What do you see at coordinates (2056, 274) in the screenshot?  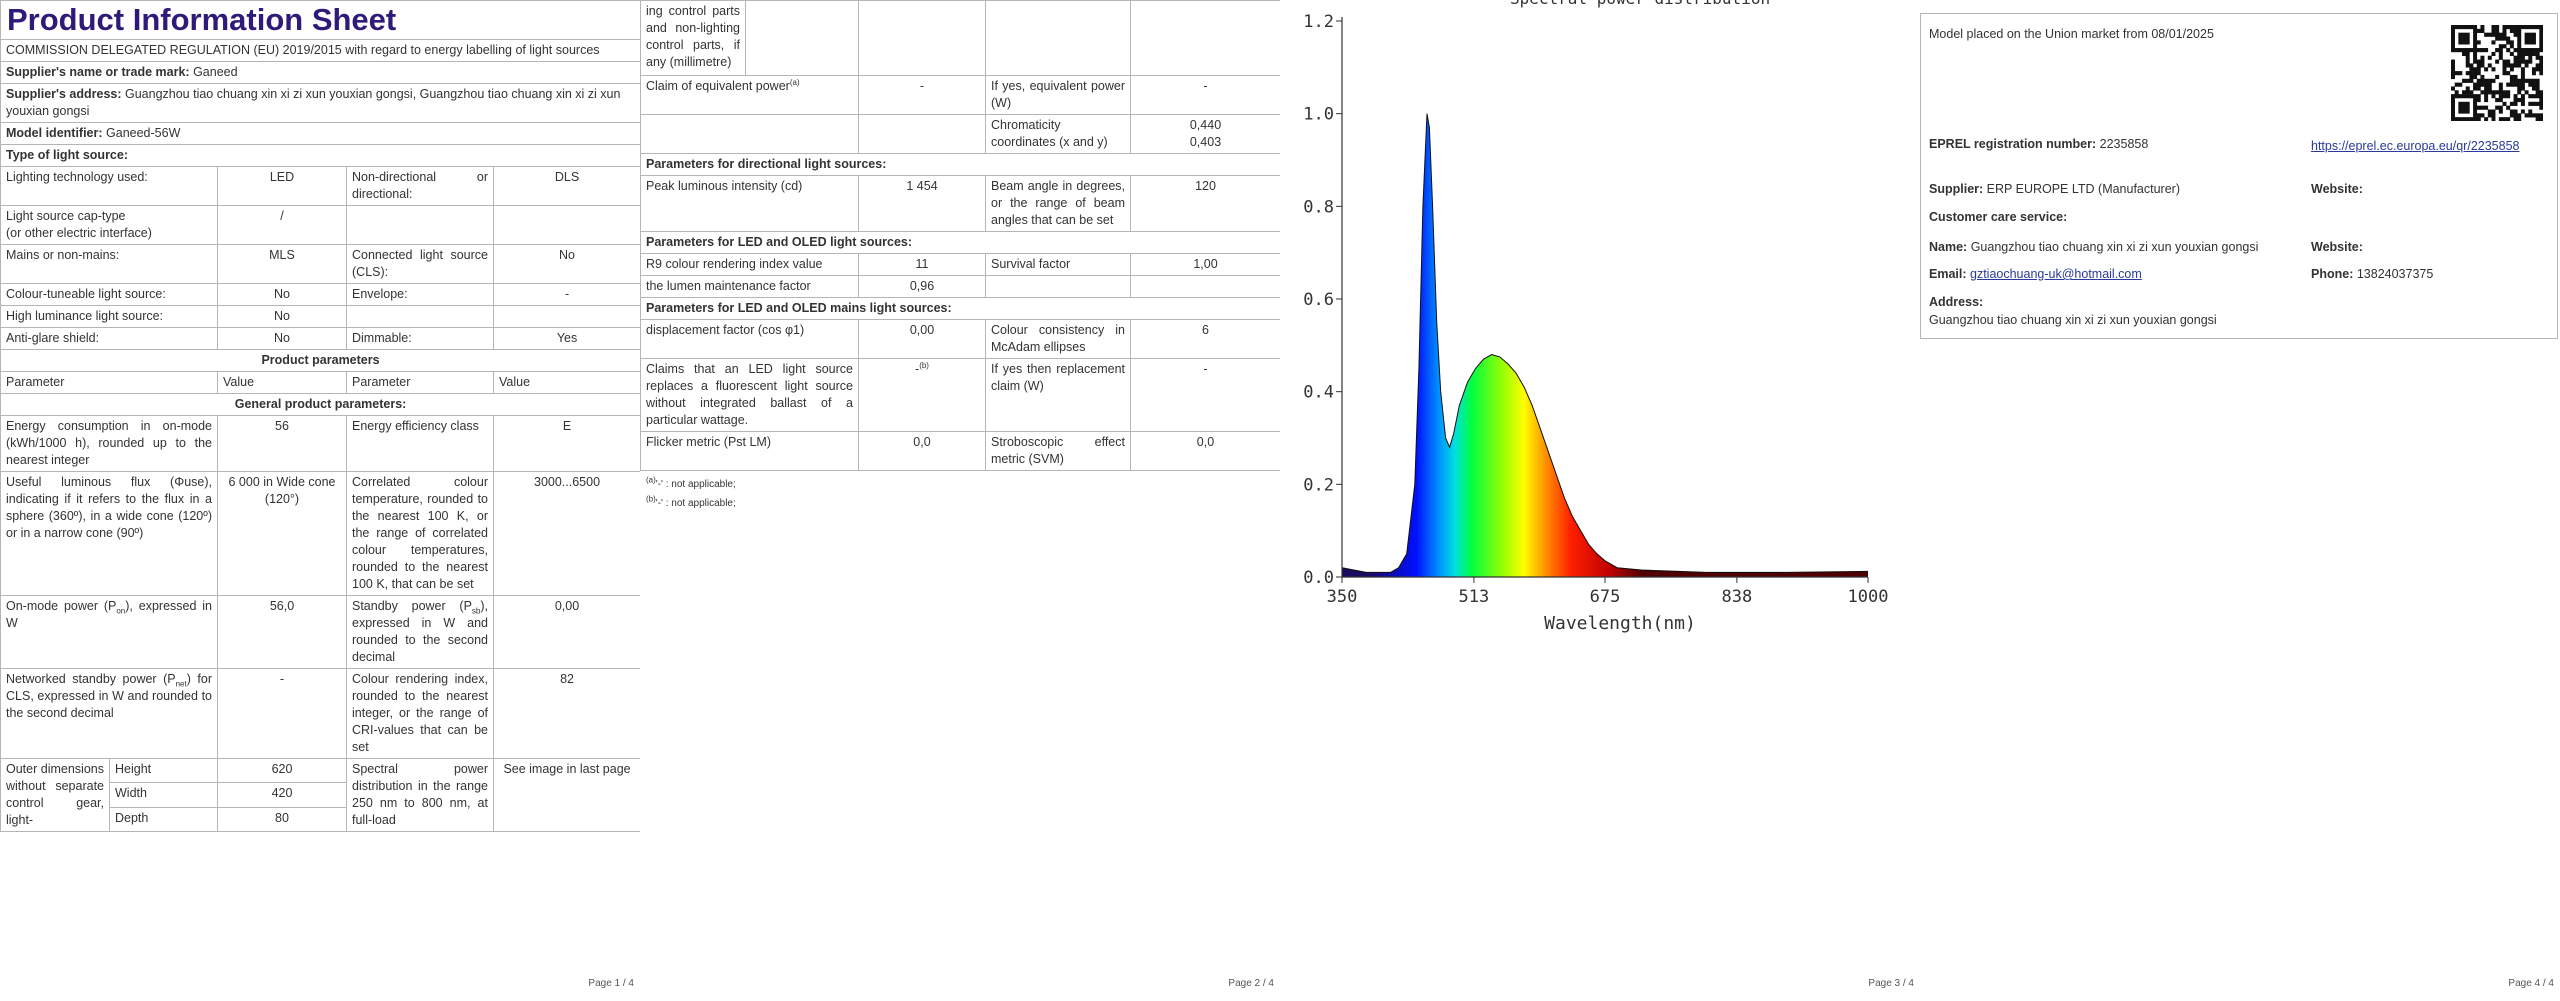 I see `email-link: gztiaochuang-uk@hotmail.com` at bounding box center [2056, 274].